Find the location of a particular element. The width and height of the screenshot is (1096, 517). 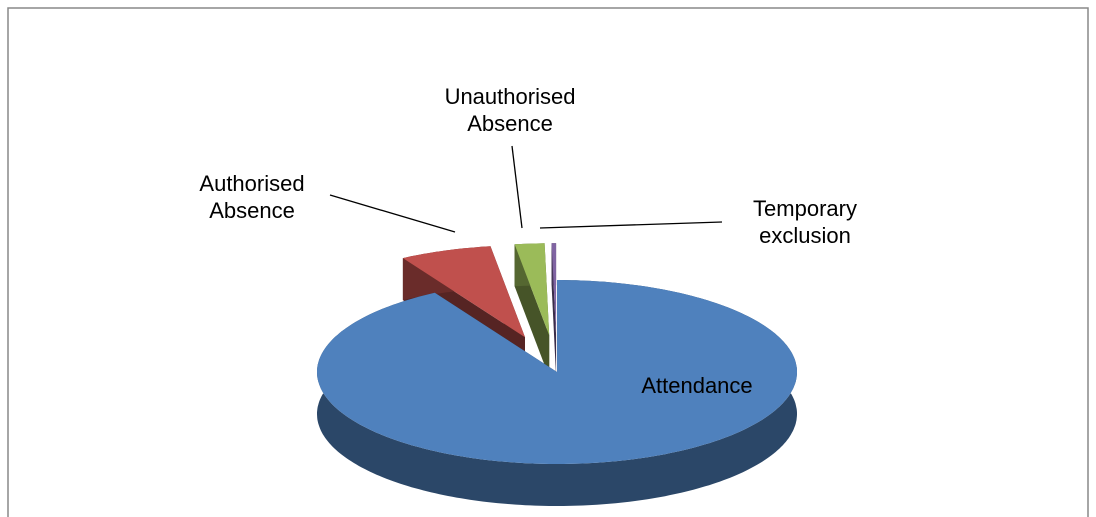

label-box: Temporary exclusion is located at coordinates (805, 222).